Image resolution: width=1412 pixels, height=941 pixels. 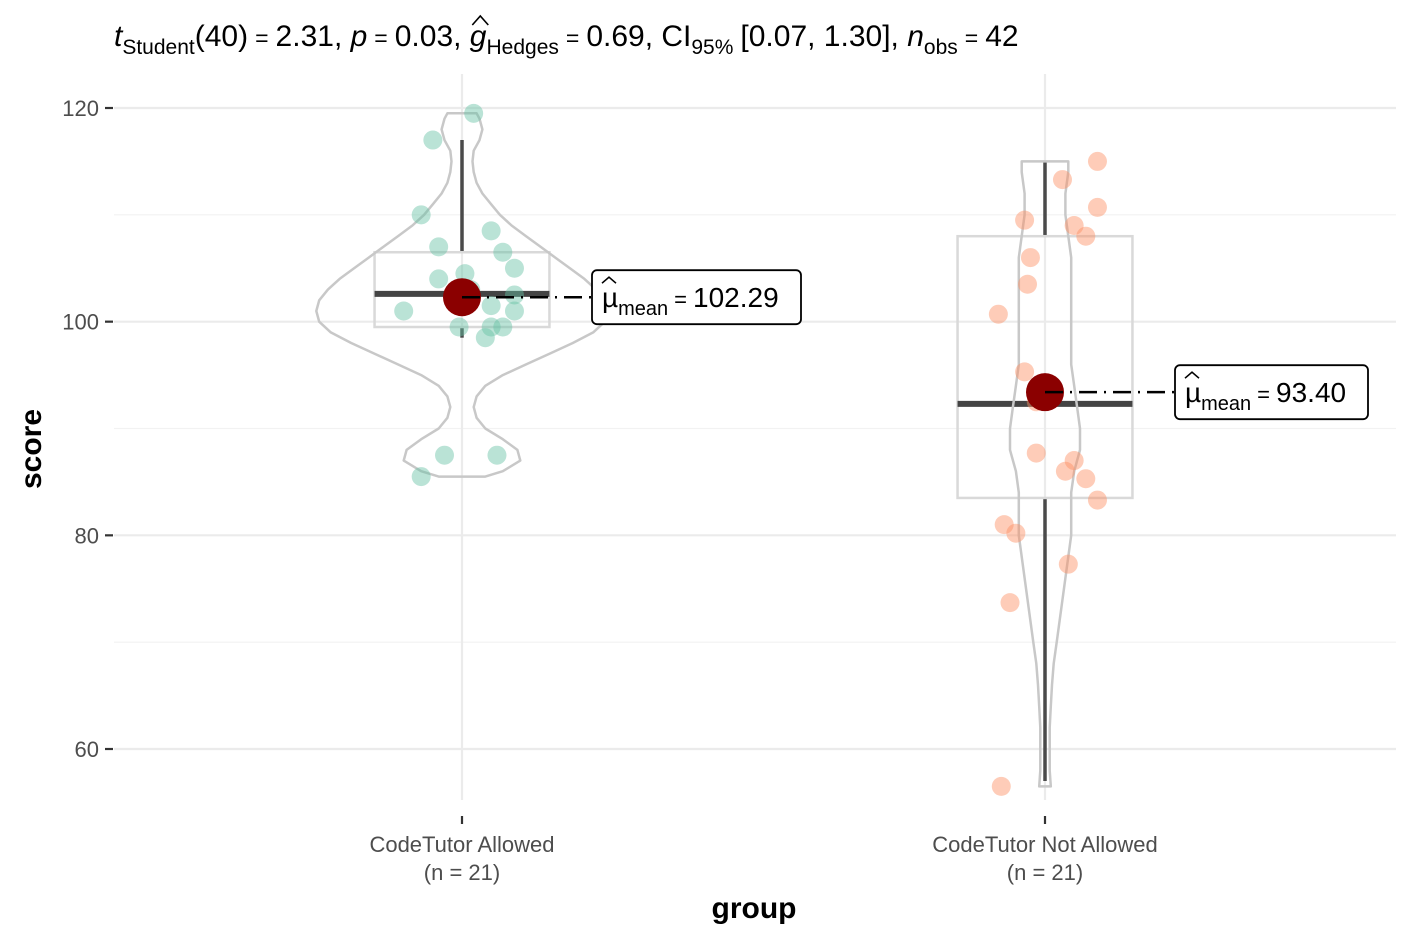 What do you see at coordinates (653, 36) in the screenshot?
I see `sep-3: ,` at bounding box center [653, 36].